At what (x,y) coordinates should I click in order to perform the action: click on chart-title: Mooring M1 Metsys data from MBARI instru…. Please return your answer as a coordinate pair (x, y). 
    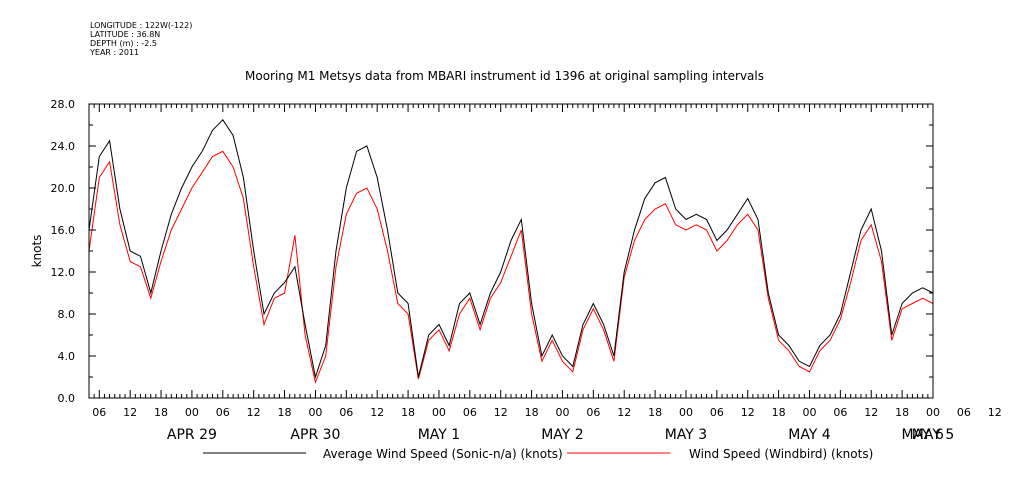
    Looking at the image, I should click on (504, 76).